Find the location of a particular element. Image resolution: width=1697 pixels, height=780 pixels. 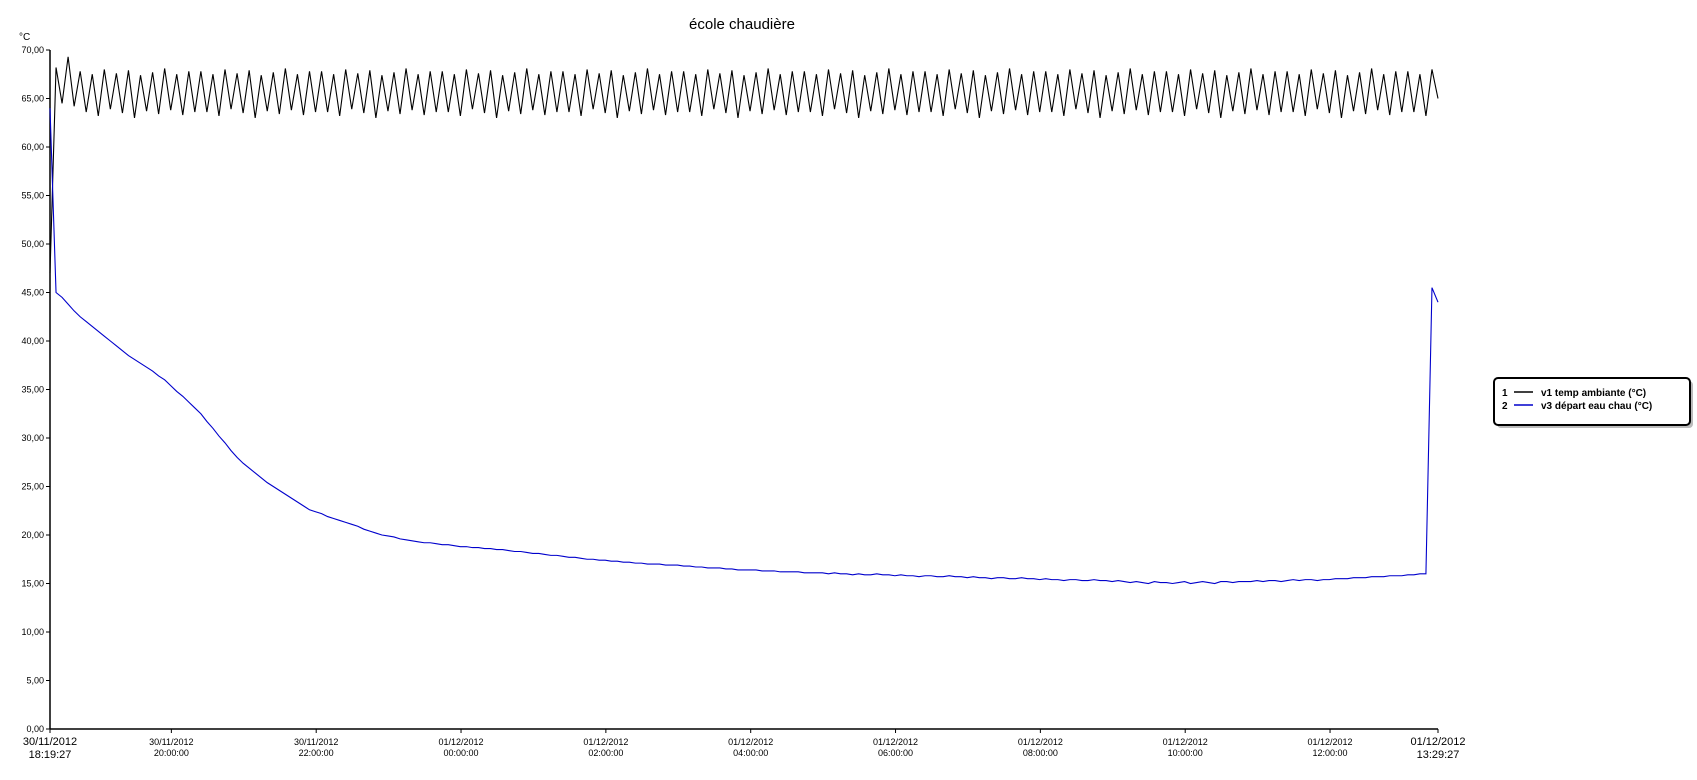

x-tick-label: 01/12/2012 00:00:00 is located at coordinates (461, 747).